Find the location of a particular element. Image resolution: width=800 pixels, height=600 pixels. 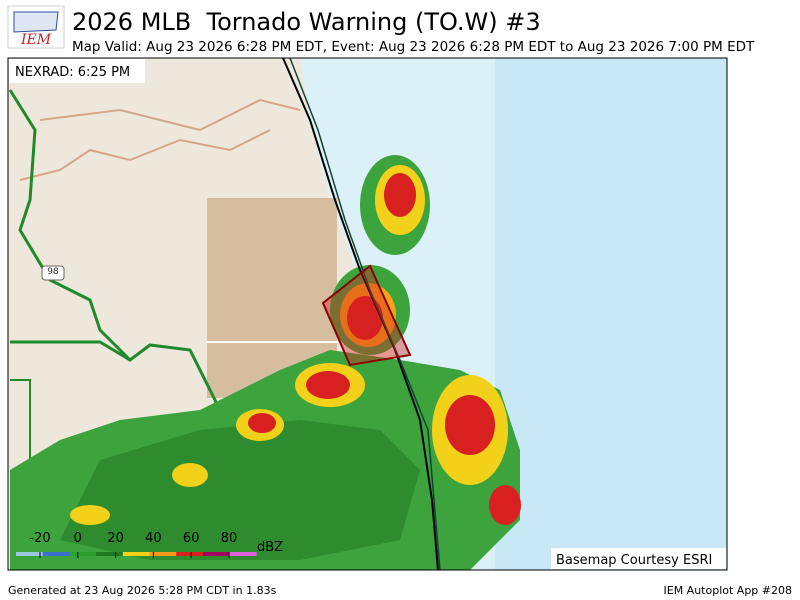

warning-polygon is located at coordinates (366, 315).